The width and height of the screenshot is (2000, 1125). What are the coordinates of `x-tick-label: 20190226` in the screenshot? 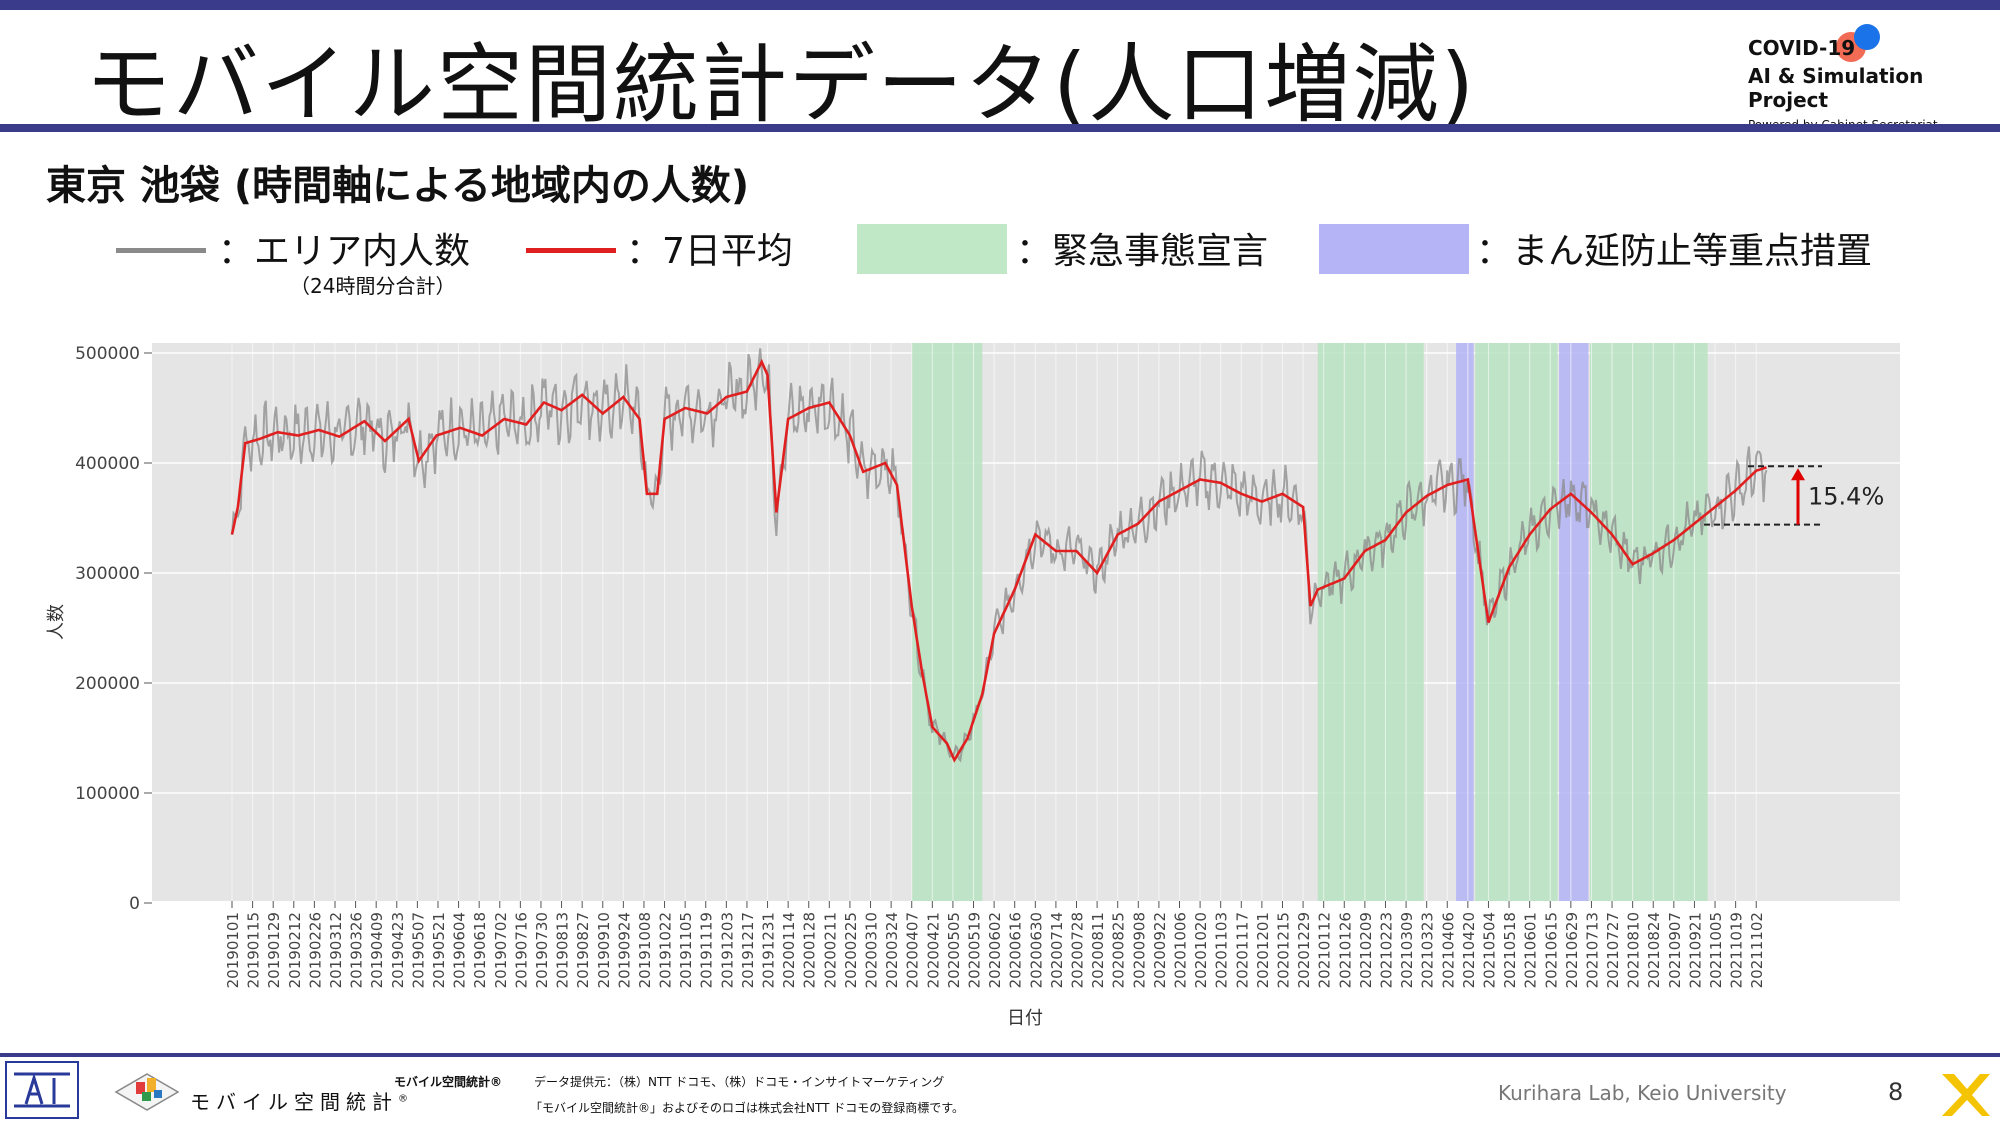 It's located at (315, 950).